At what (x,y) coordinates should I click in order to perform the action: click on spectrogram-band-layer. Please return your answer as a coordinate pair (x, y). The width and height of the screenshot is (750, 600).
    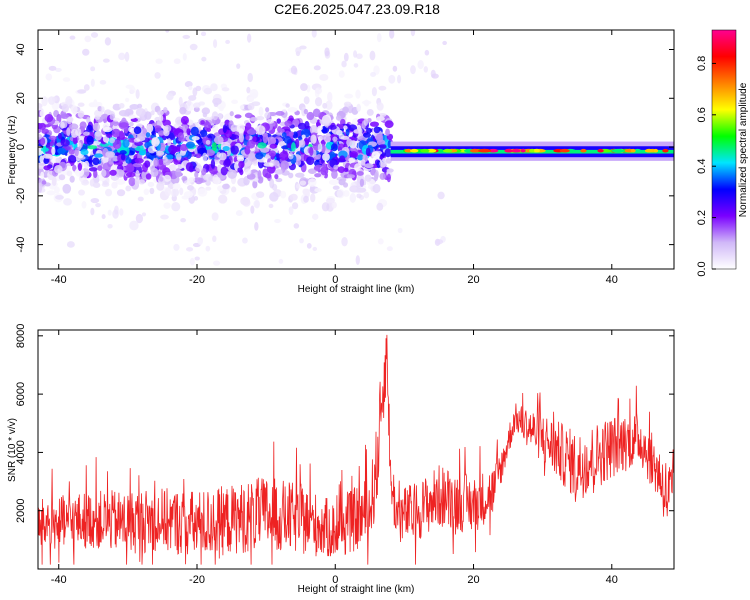
    Looking at the image, I should click on (532, 155).